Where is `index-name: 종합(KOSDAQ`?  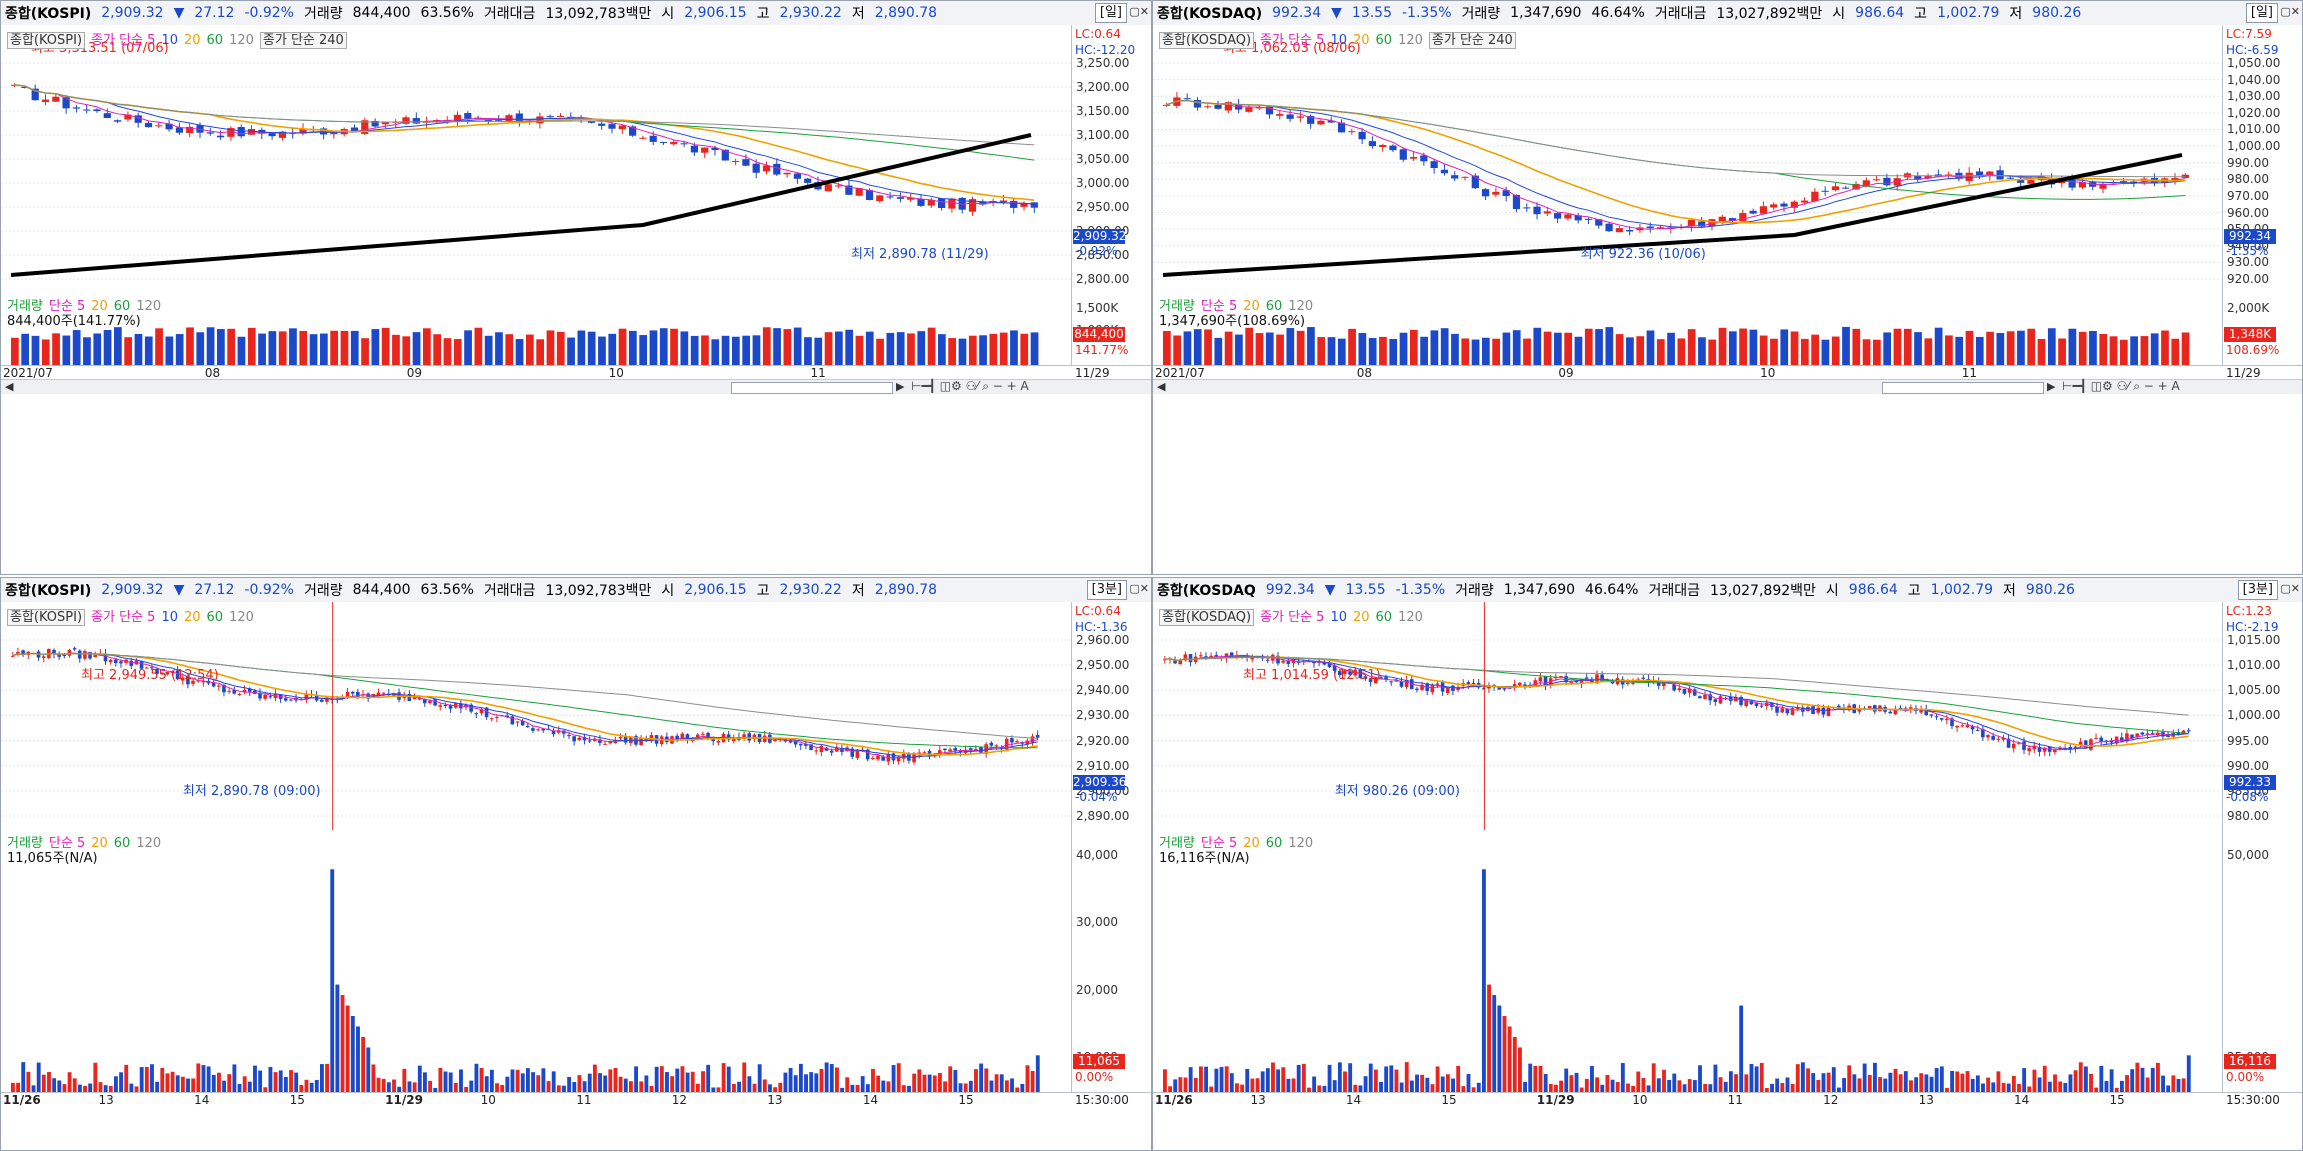 index-name: 종합(KOSDAQ is located at coordinates (1206, 591).